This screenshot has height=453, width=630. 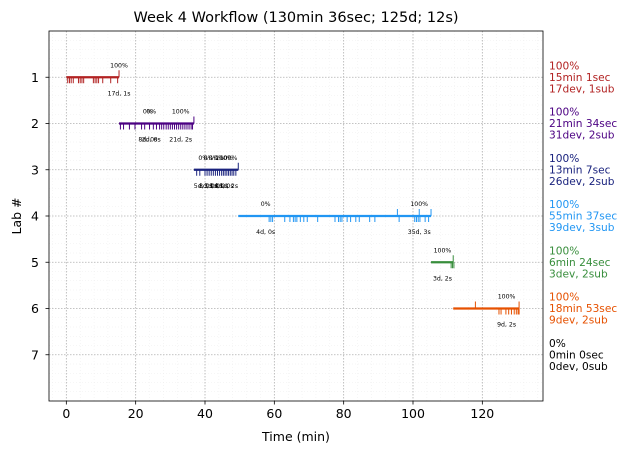 I want to click on mark-bottom-label: 5d, 0s, so click(x=203, y=186).